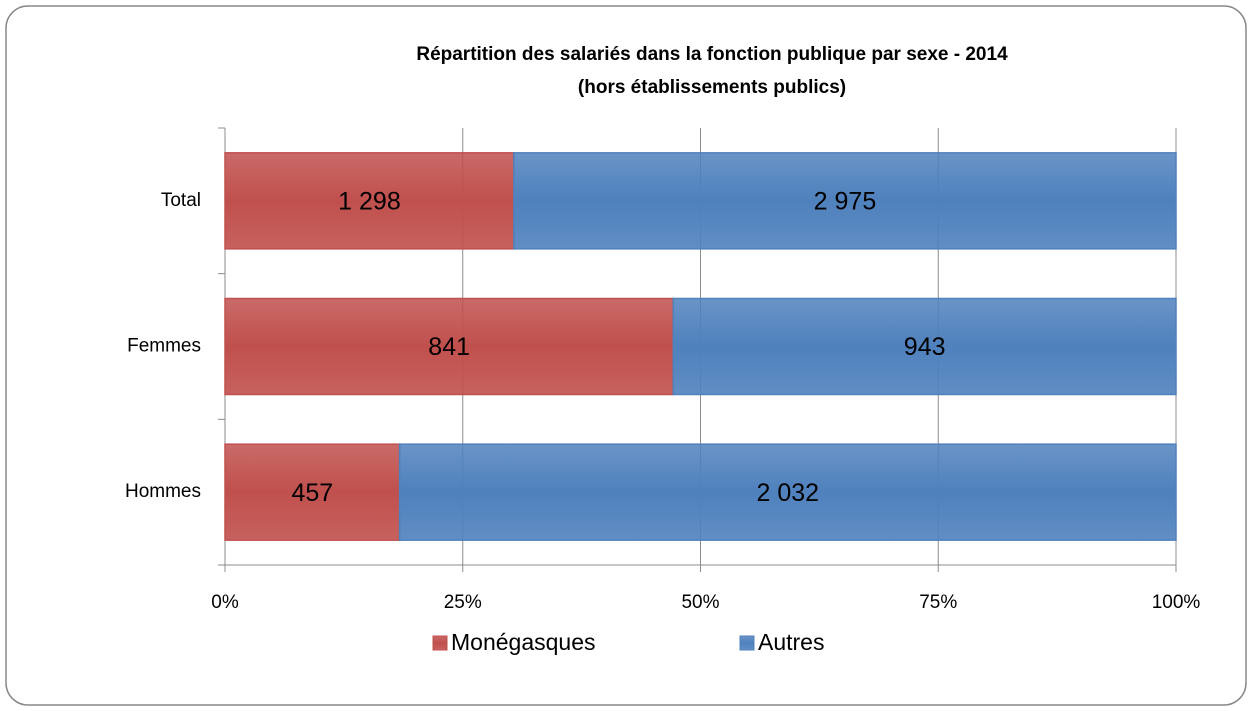 The height and width of the screenshot is (711, 1253). I want to click on y-tick-label: Total, so click(181, 200).